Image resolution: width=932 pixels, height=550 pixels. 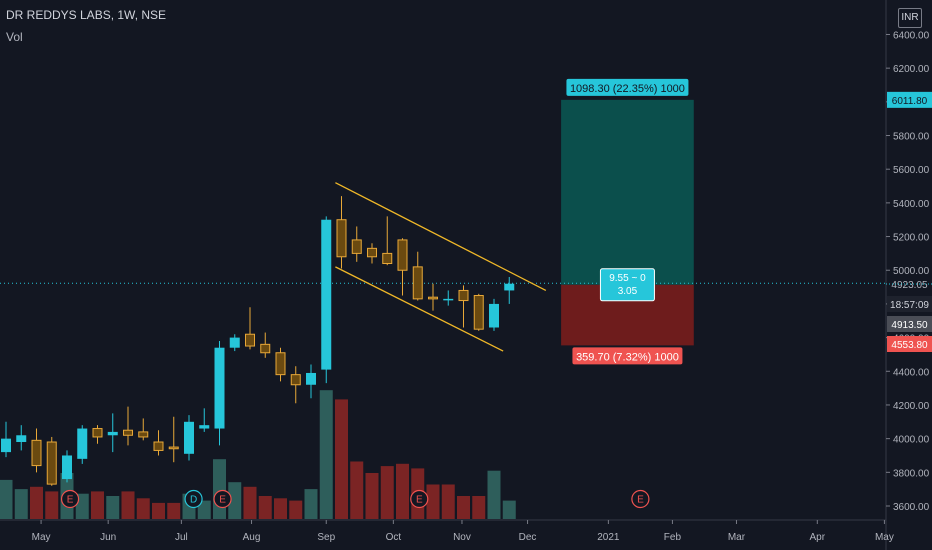 I want to click on y-tick-label: 6200.00, so click(x=911, y=69).